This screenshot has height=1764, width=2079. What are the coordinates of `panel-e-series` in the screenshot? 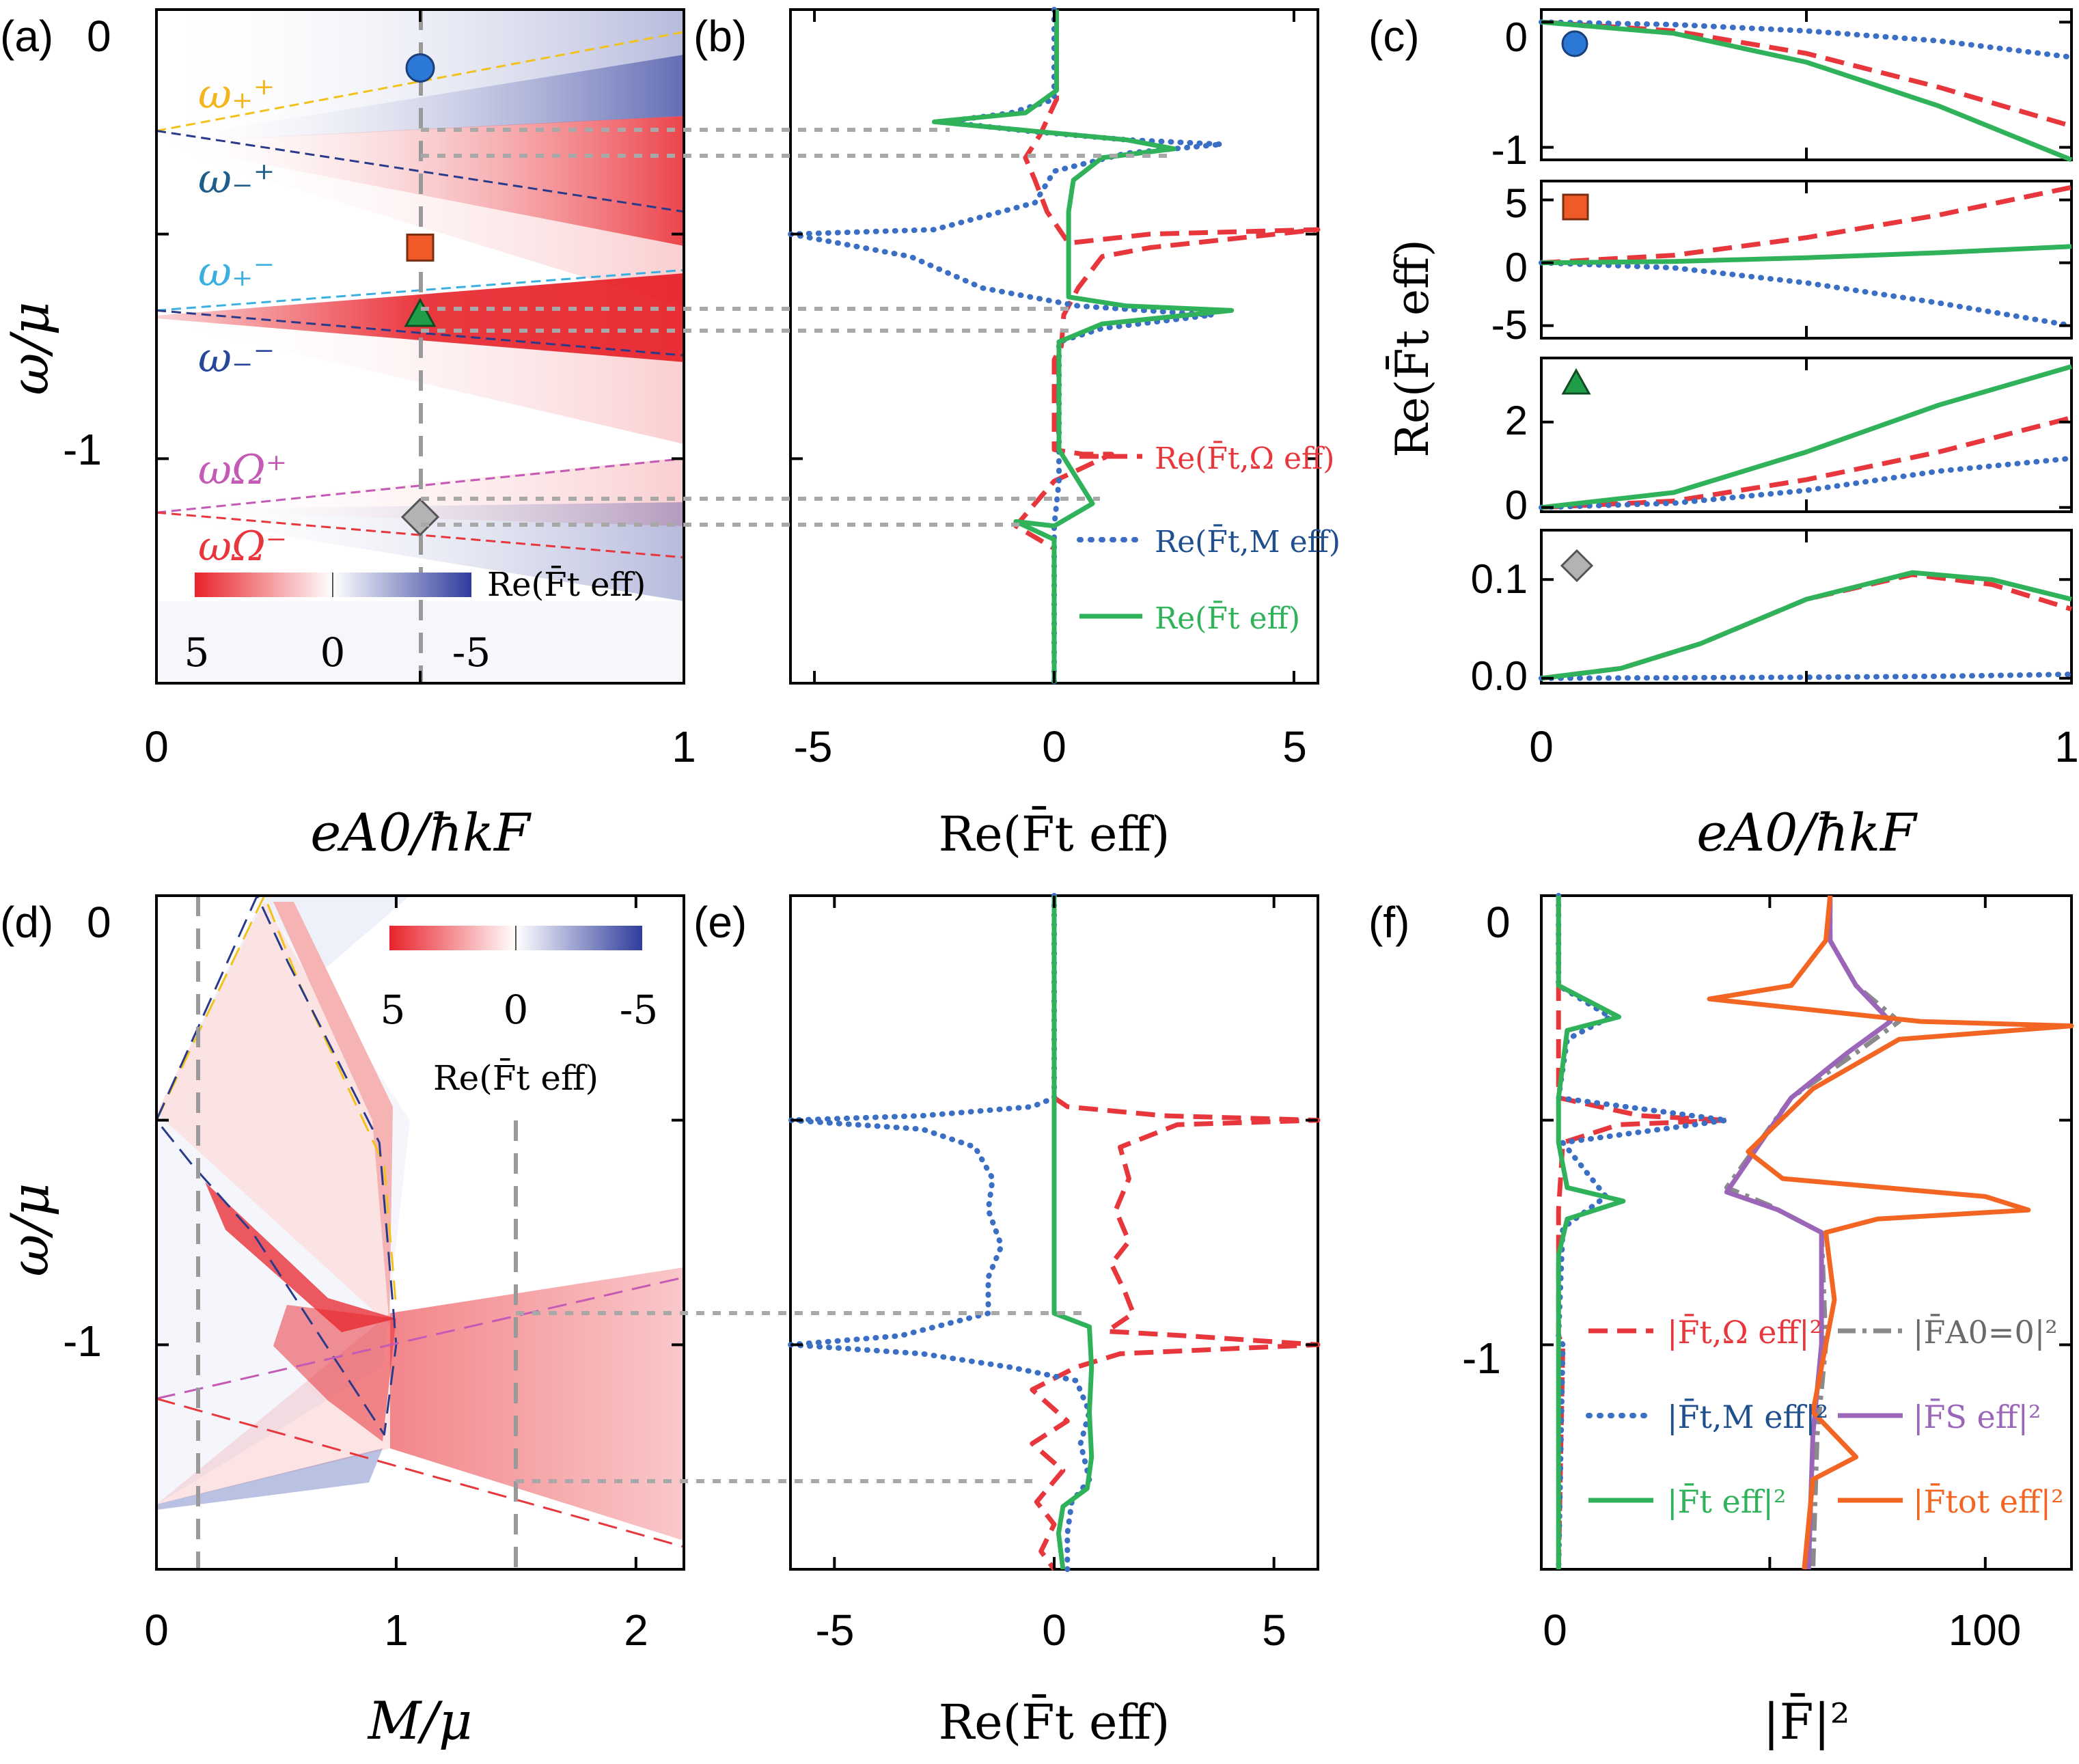 It's located at (1054, 1232).